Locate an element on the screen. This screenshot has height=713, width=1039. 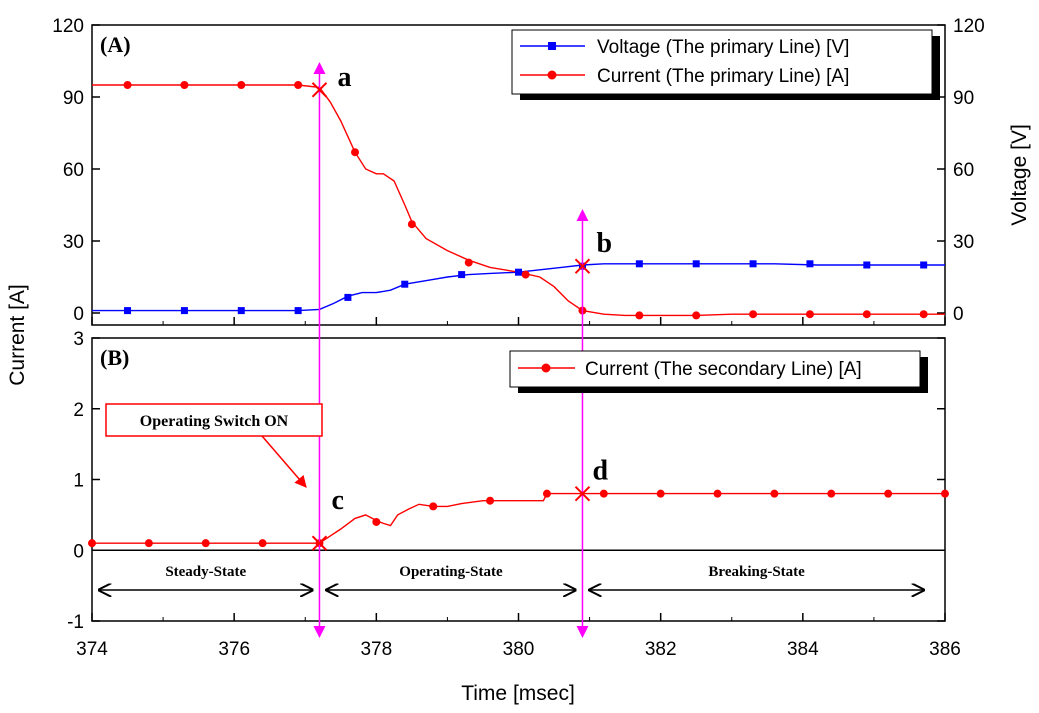
y-tick-label-b: 1 is located at coordinates (78, 481).